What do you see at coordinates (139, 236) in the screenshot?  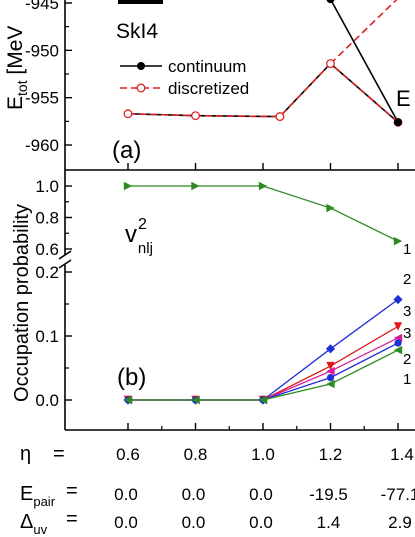 I see `annotation-v2nlj: v2 nlj` at bounding box center [139, 236].